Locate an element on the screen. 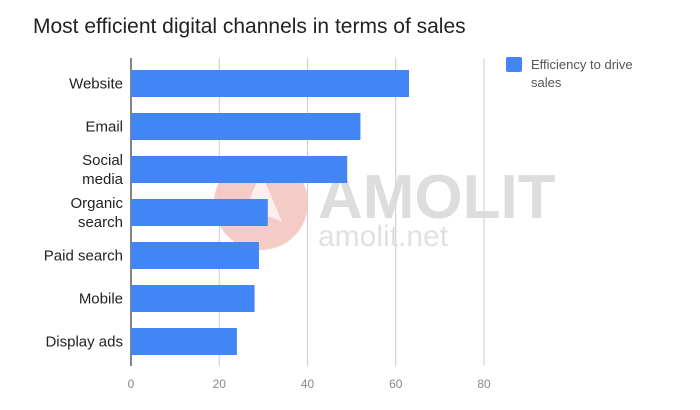 This screenshot has height=410, width=700. x-tick-label: 40 is located at coordinates (308, 384).